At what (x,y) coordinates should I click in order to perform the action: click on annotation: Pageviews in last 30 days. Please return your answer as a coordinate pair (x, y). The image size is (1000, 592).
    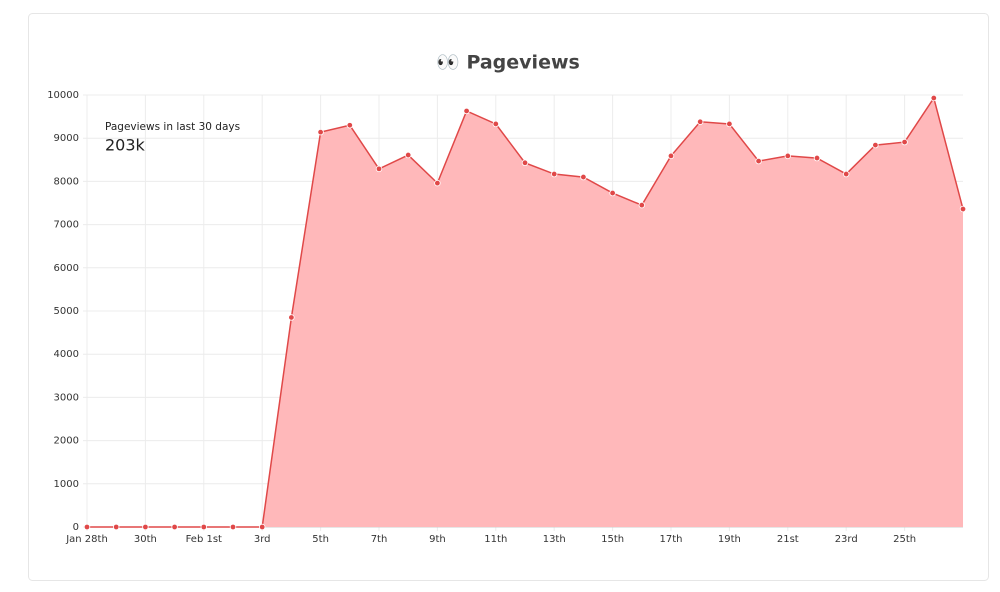
    Looking at the image, I should click on (172, 127).